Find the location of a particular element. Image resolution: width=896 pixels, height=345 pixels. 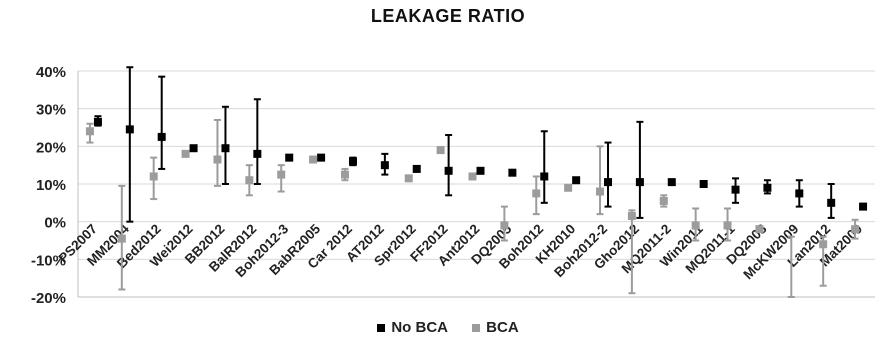

y-tick-label: 0% is located at coordinates (55, 223).